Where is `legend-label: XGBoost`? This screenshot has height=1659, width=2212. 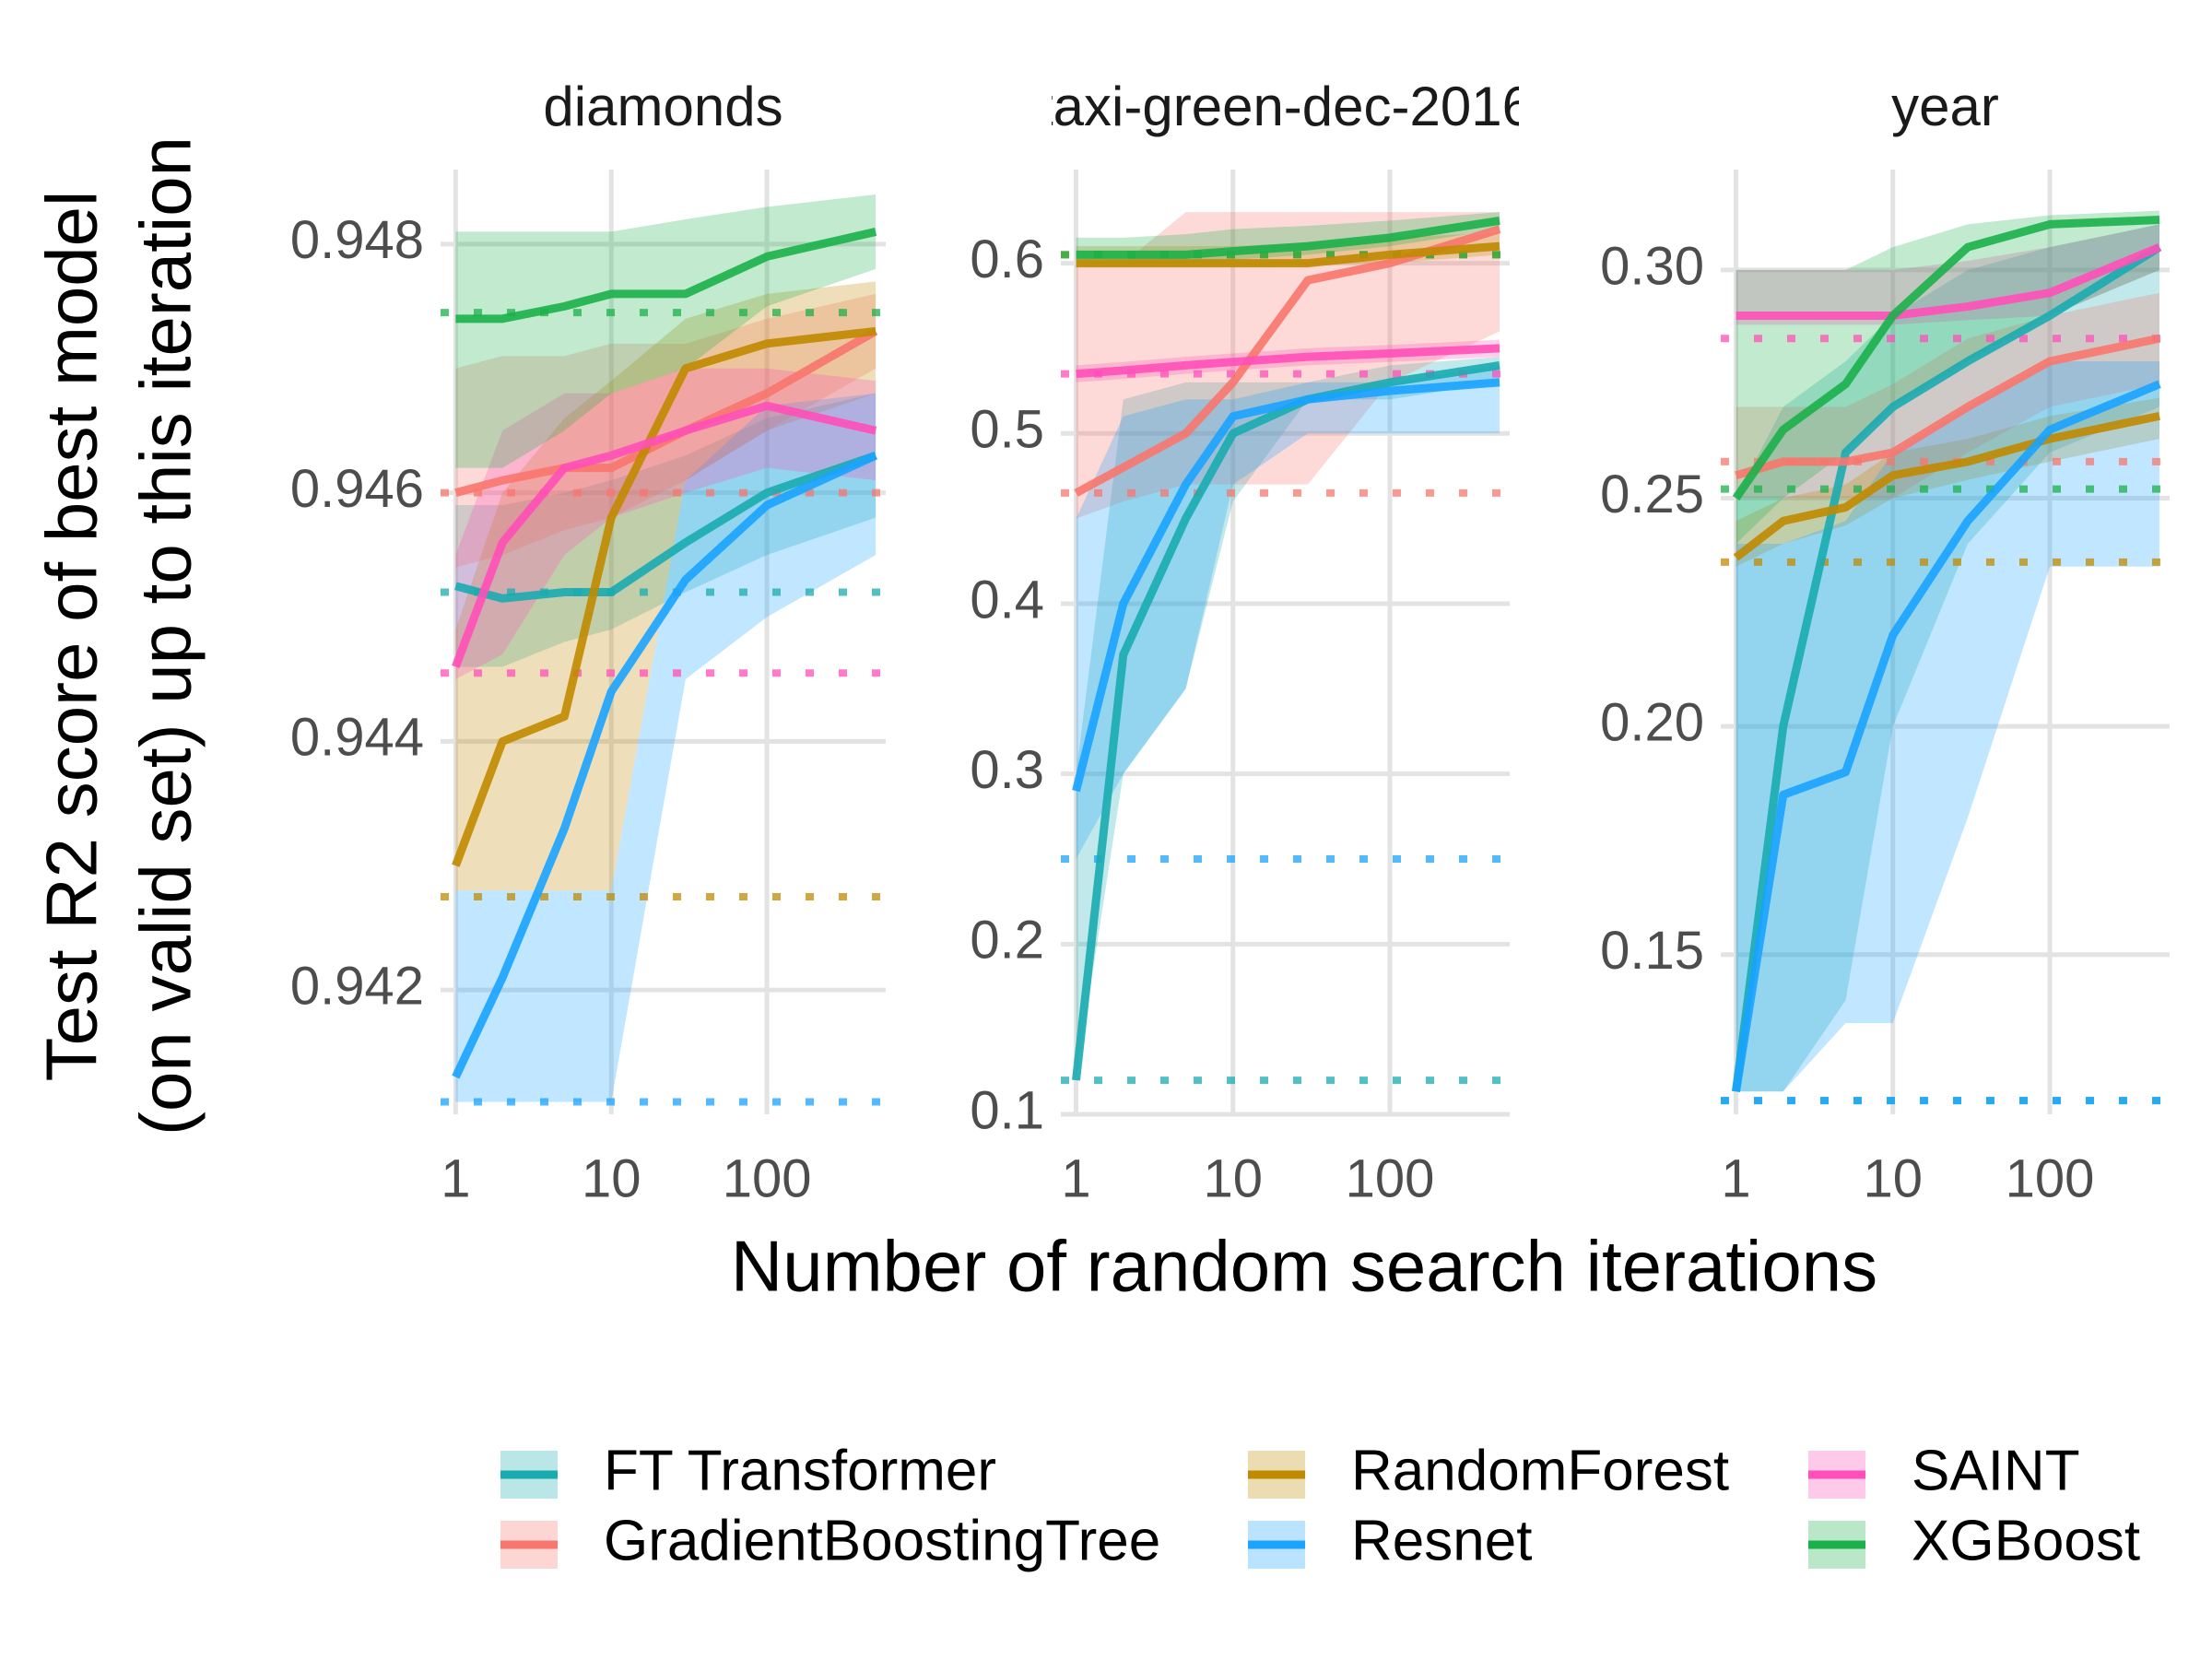
legend-label: XGBoost is located at coordinates (2026, 1540).